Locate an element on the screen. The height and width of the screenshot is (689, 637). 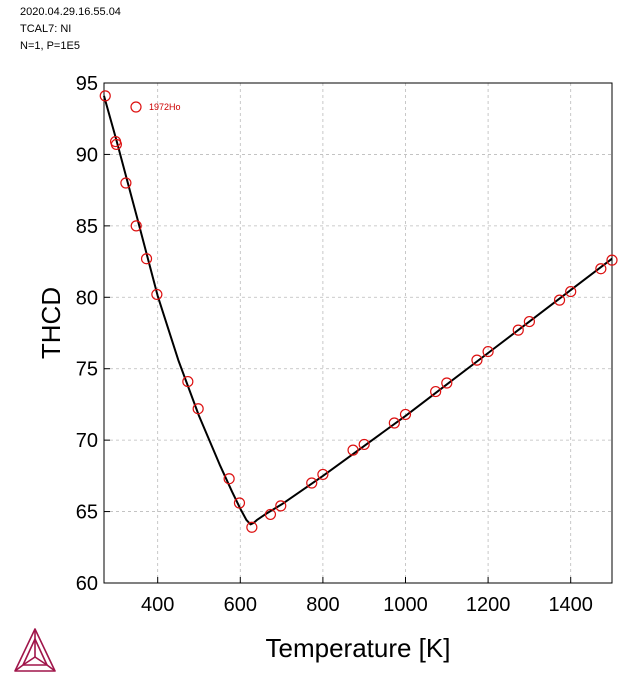
x-axis-ticks: 400 600 800 1000 1200 1400 is located at coordinates (367, 596).